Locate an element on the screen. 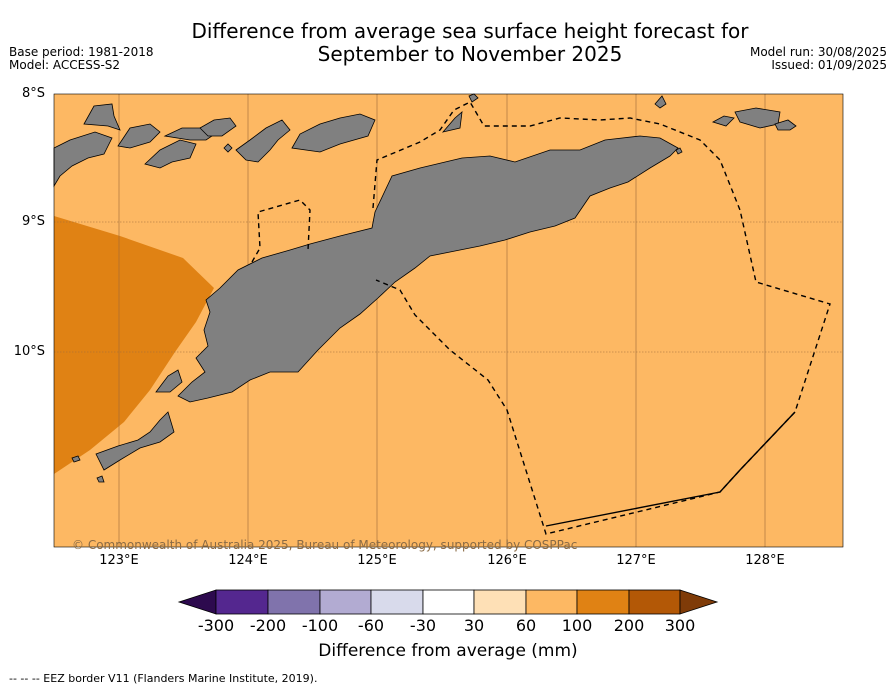  colorbar-extend-low is located at coordinates (197, 602).